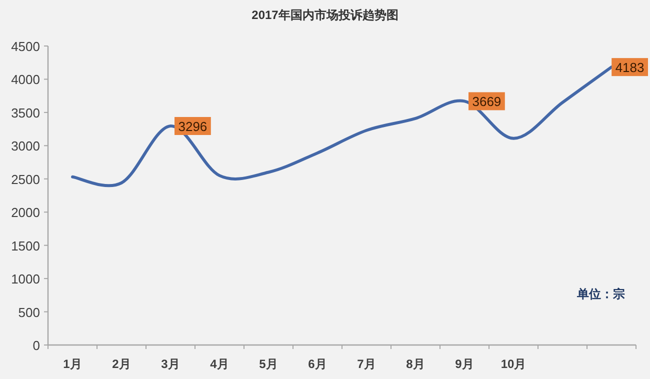  What do you see at coordinates (629, 68) in the screenshot?
I see `data-label: 4183` at bounding box center [629, 68].